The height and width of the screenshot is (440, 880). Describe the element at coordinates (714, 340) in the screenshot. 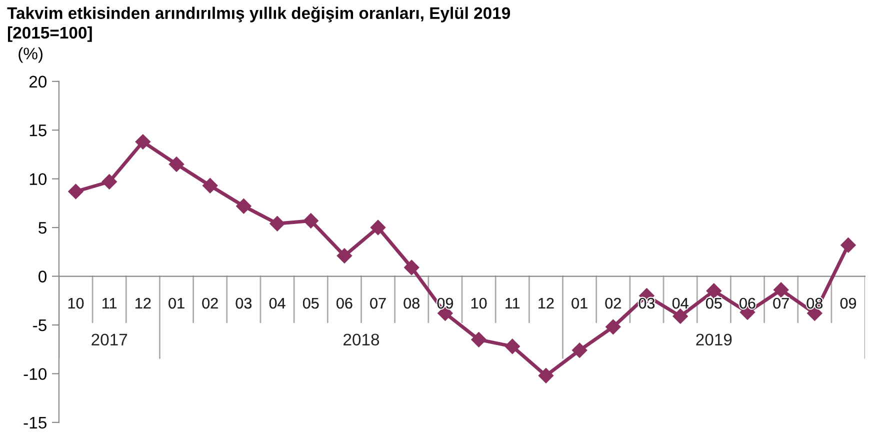

I see `annotation: 2019` at that location.